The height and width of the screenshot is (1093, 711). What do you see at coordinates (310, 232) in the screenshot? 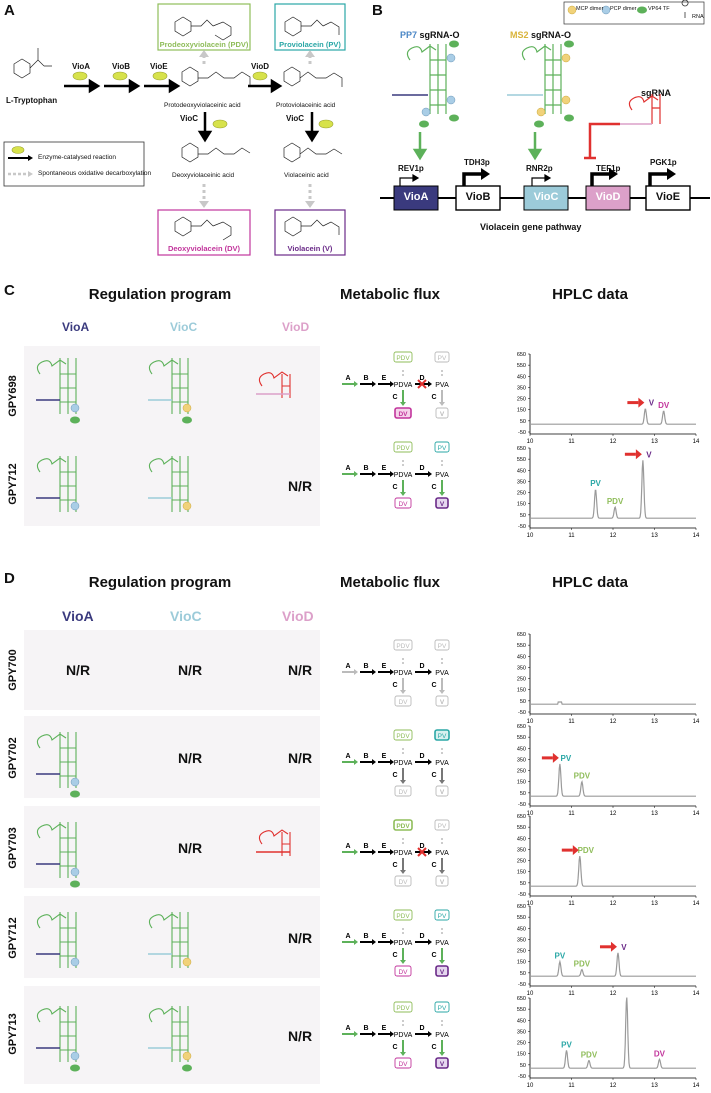
I see `v-box` at bounding box center [310, 232].